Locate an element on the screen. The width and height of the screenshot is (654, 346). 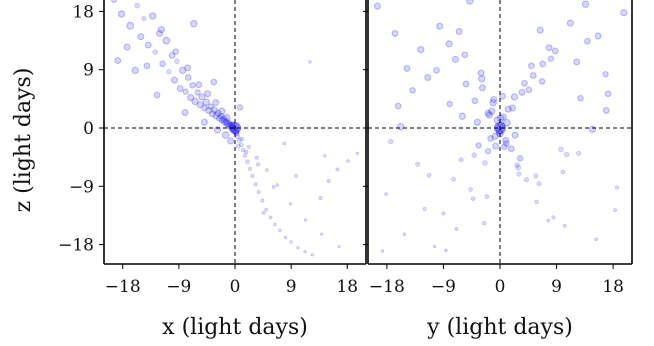
x-tick-label: 18 is located at coordinates (613, 287).